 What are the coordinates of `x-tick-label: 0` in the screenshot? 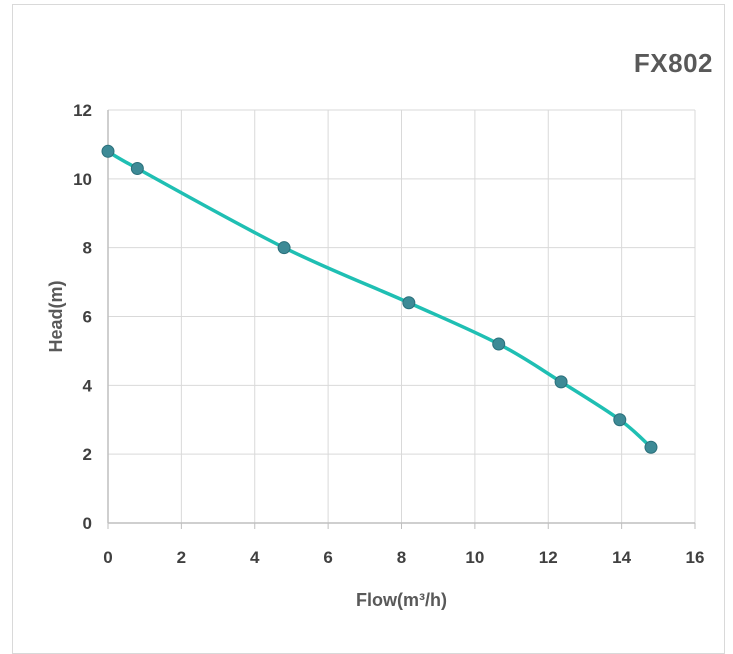 It's located at (107, 557).